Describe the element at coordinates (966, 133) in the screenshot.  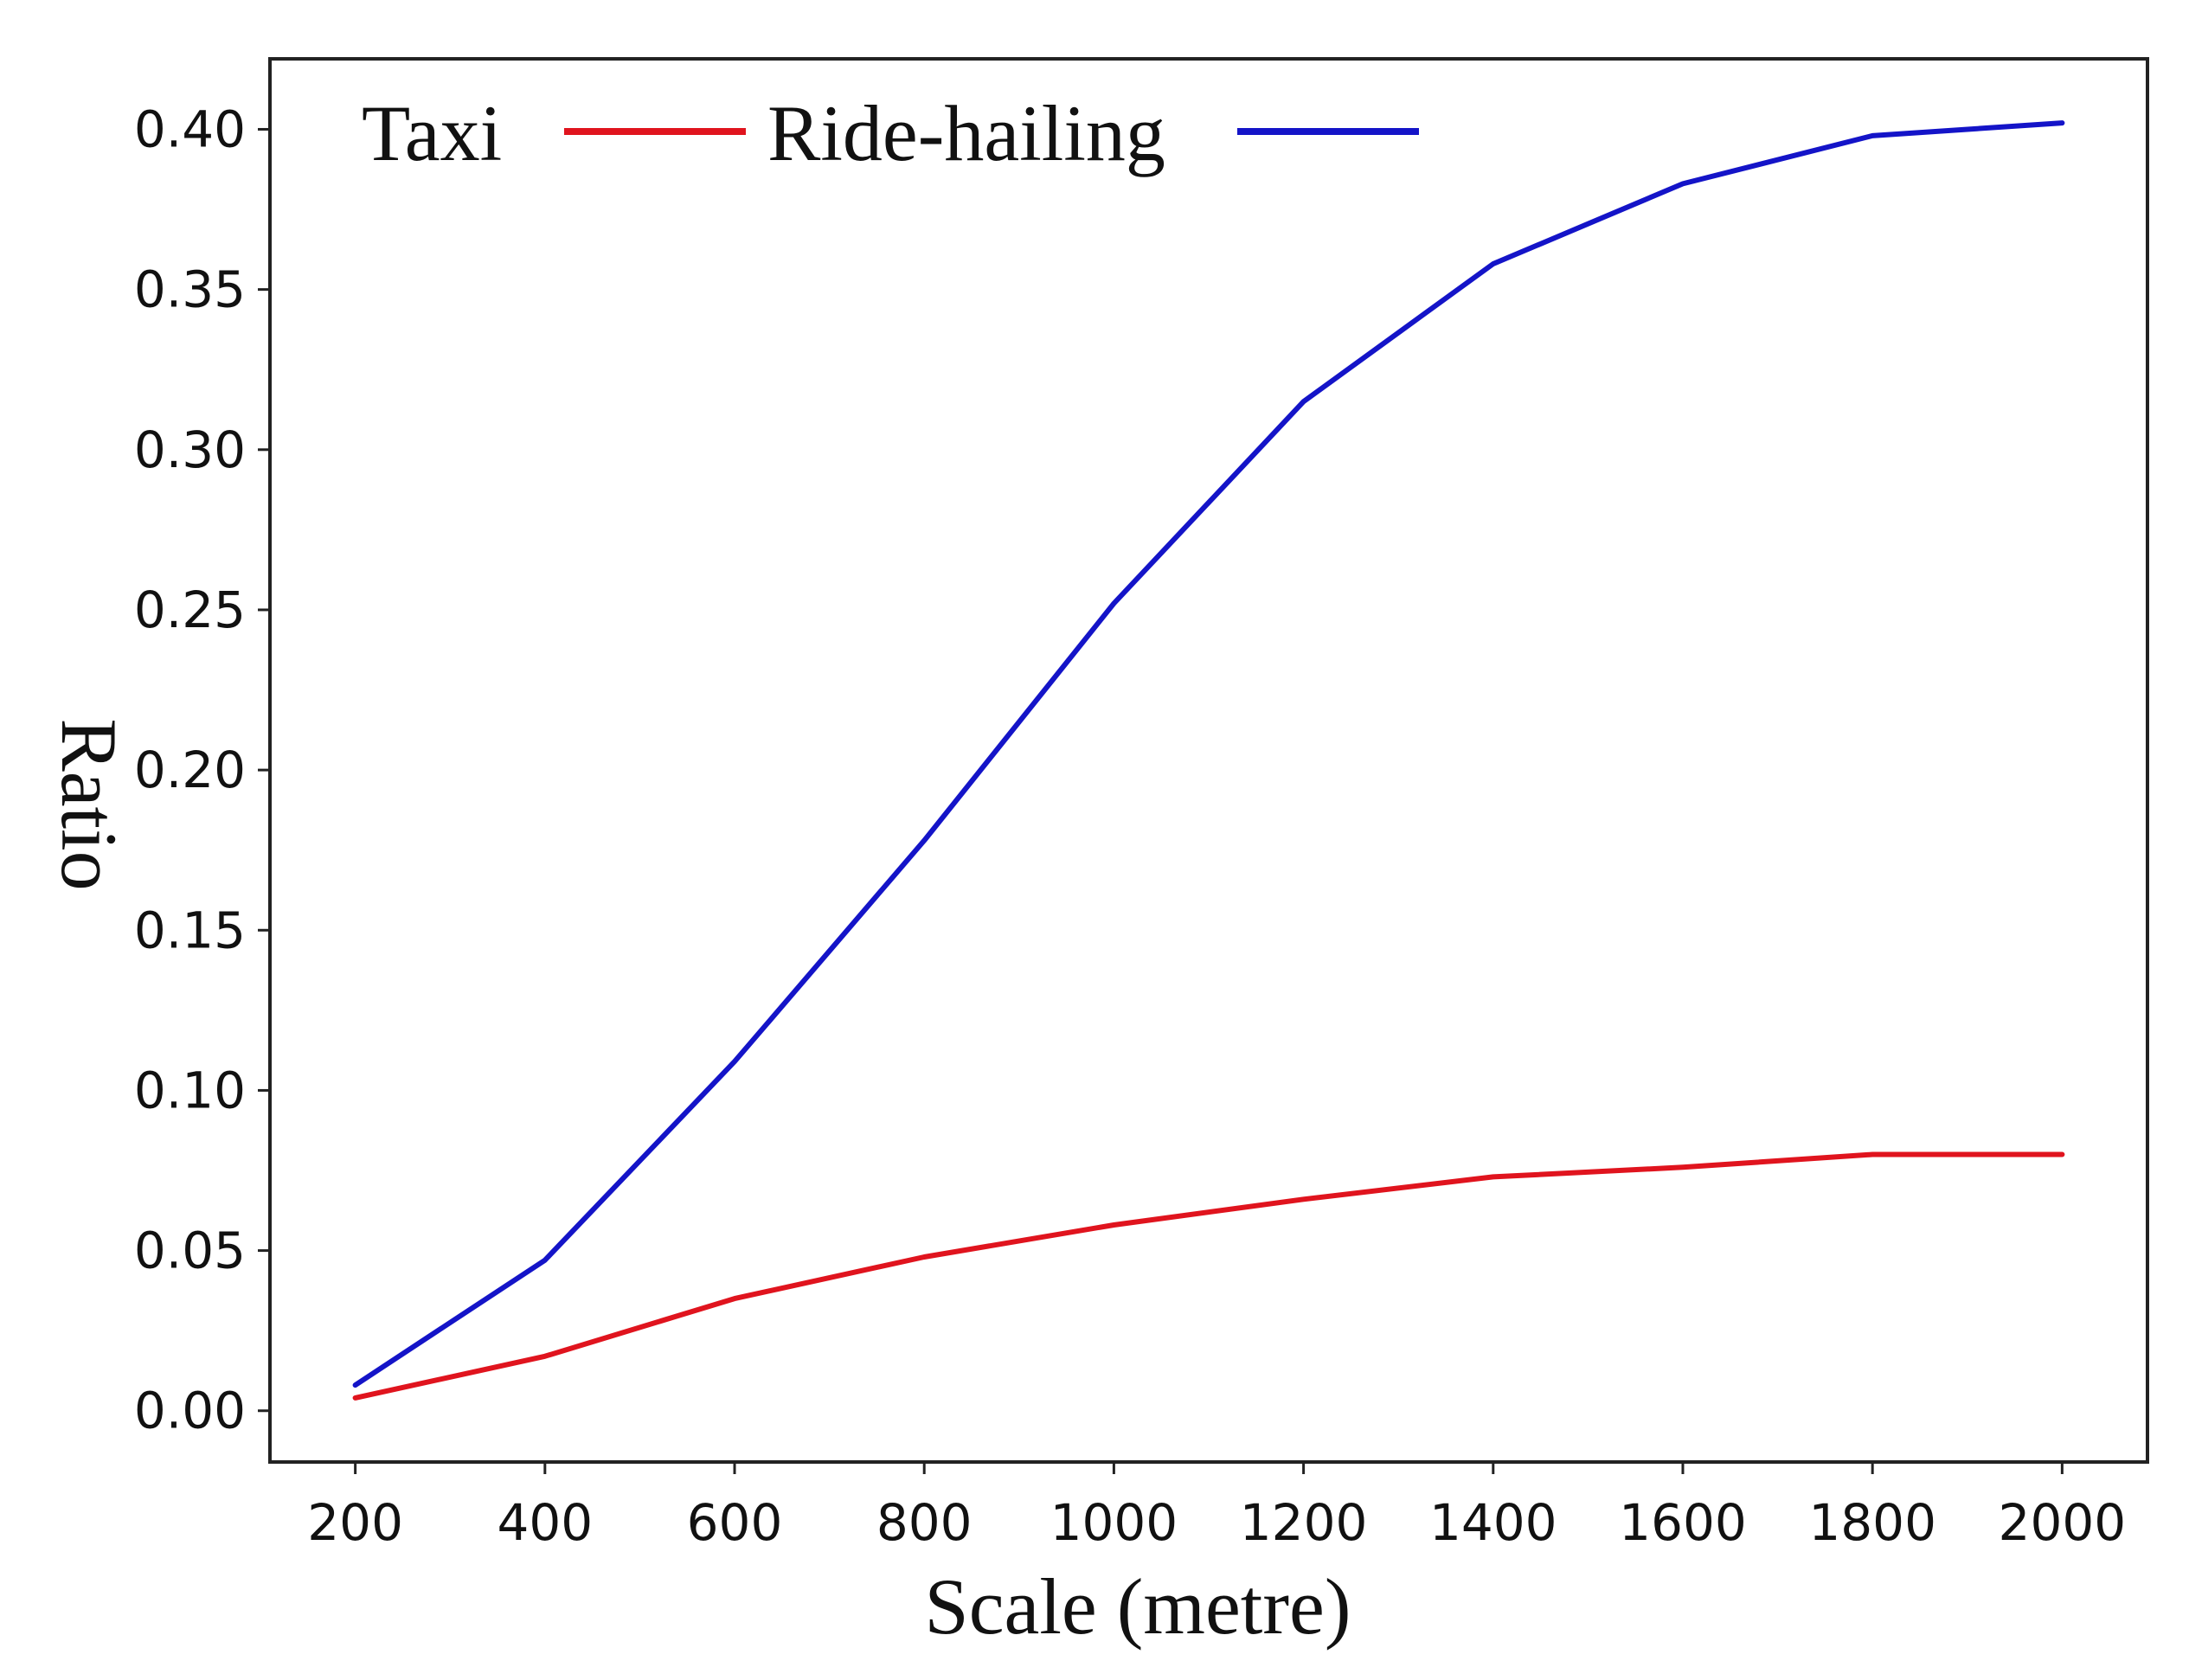
I see `legend-label-ride-hailing: Ride-hailing` at that location.